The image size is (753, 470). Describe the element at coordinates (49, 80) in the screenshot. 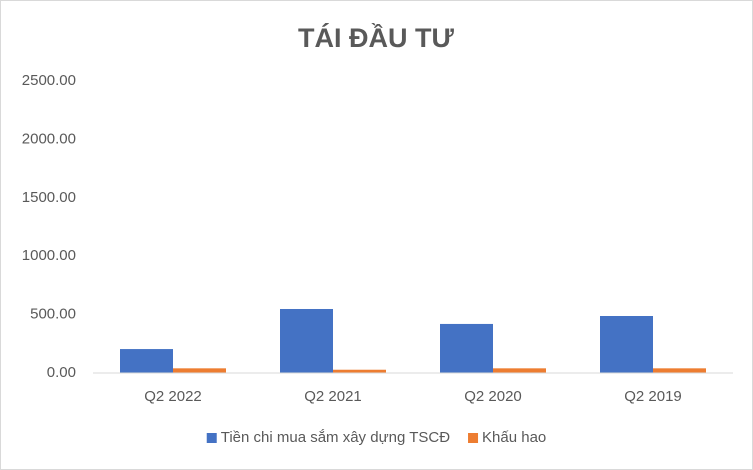

I see `y-tick-label: 2500.00` at that location.